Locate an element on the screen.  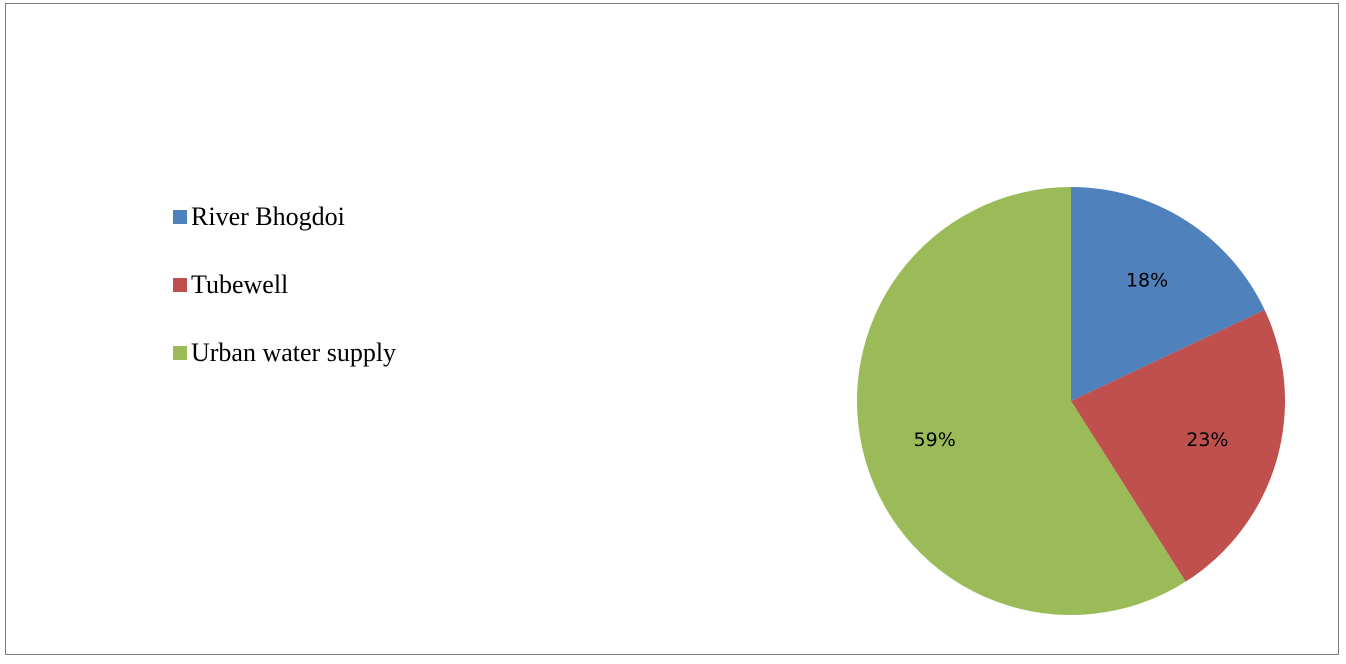
legend-item-urban-water-supply: Urban water supply is located at coordinates (284, 352).